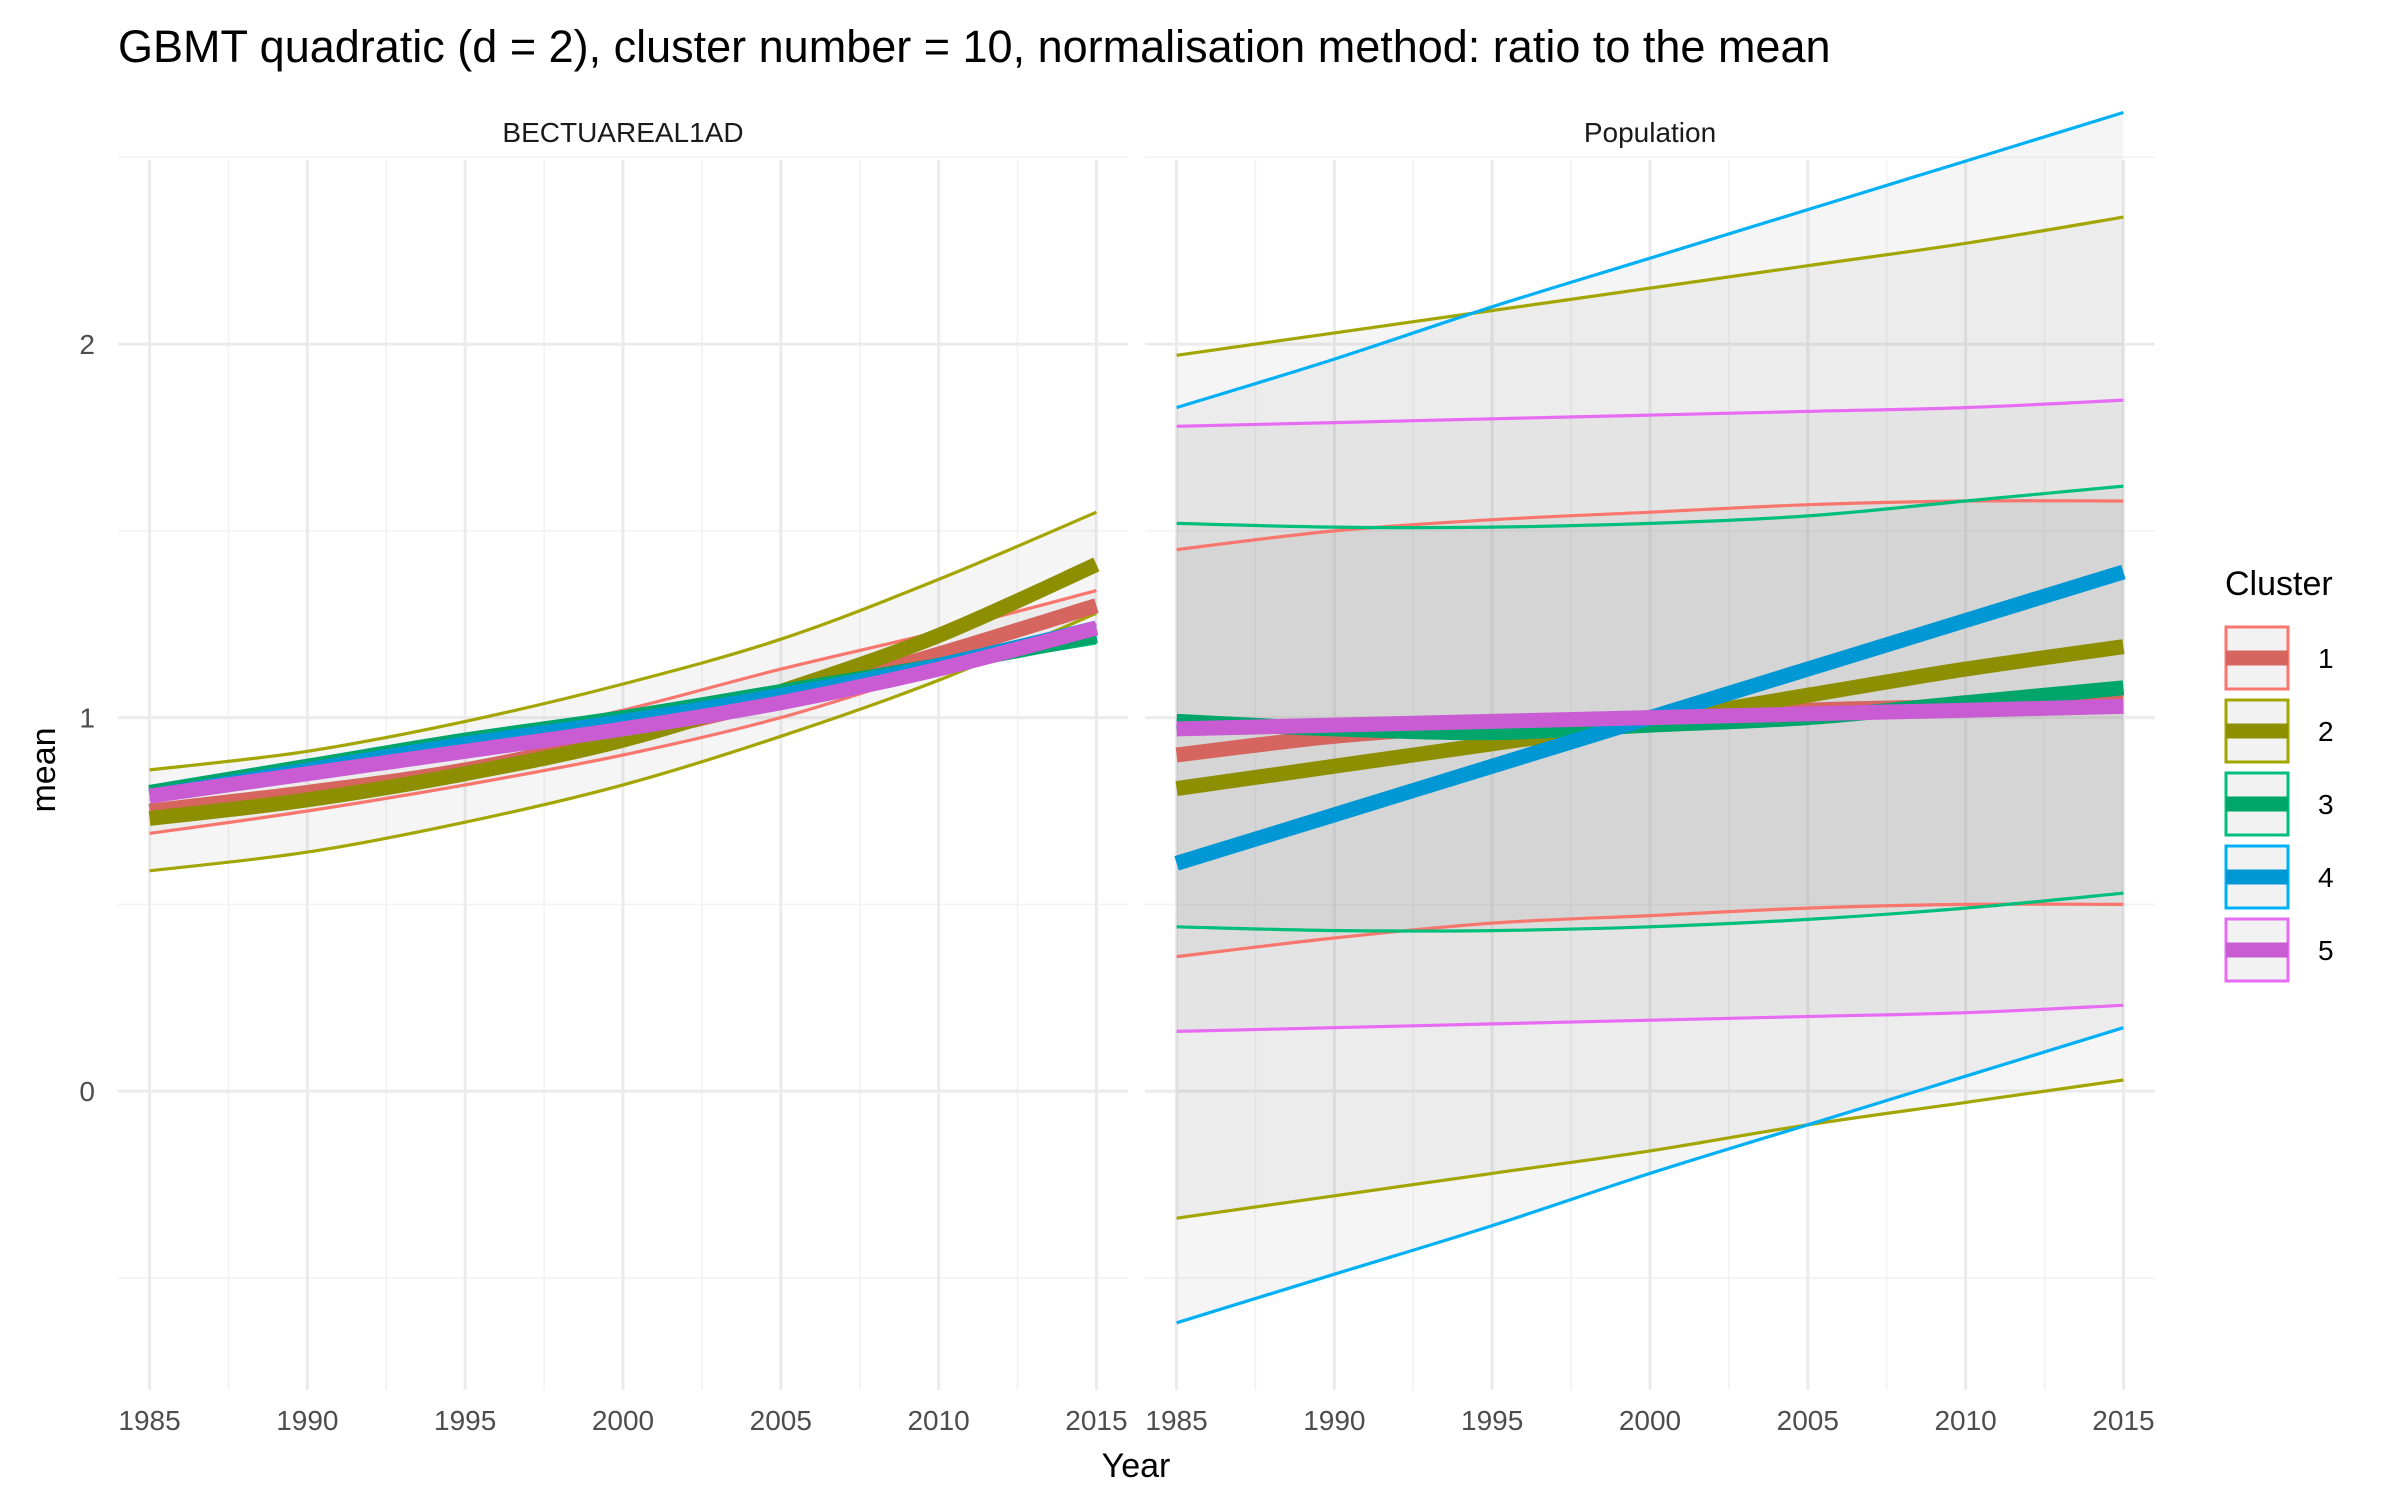 Image resolution: width=2400 pixels, height=1500 pixels. What do you see at coordinates (2279, 950) in the screenshot?
I see `legend-item-5: 5` at bounding box center [2279, 950].